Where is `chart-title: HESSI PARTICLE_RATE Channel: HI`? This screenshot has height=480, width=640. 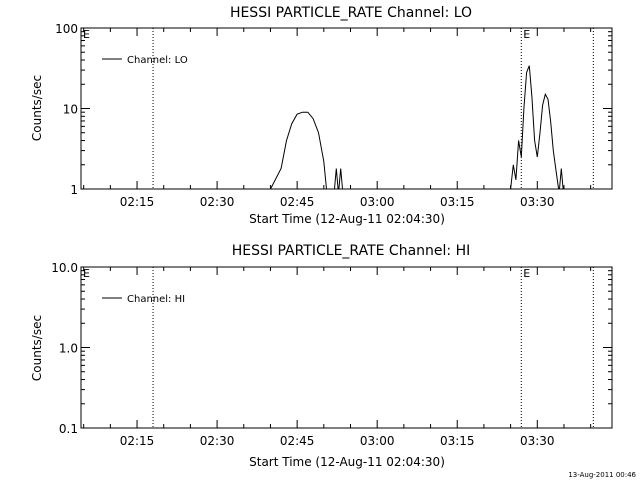
chart-title: HESSI PARTICLE_RATE Channel: HI is located at coordinates (351, 251).